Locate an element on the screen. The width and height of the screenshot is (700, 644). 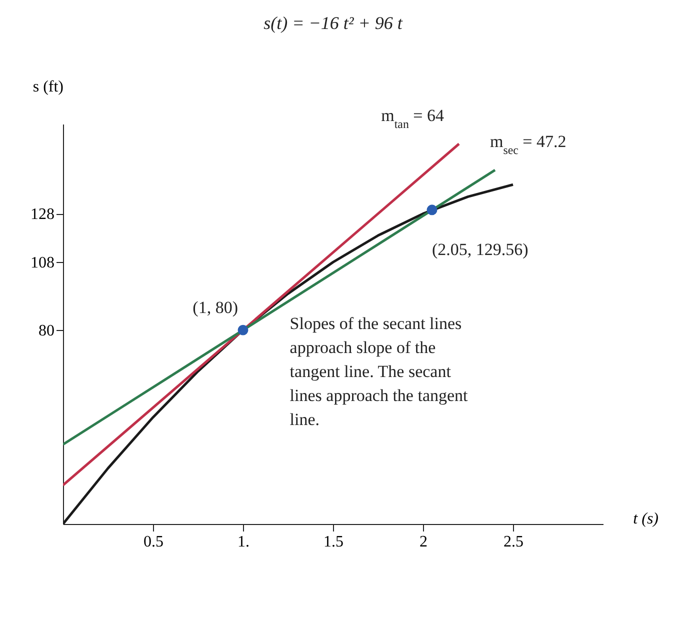
series-label: m$_{sec}$ = 47.2 is located at coordinates (528, 145).